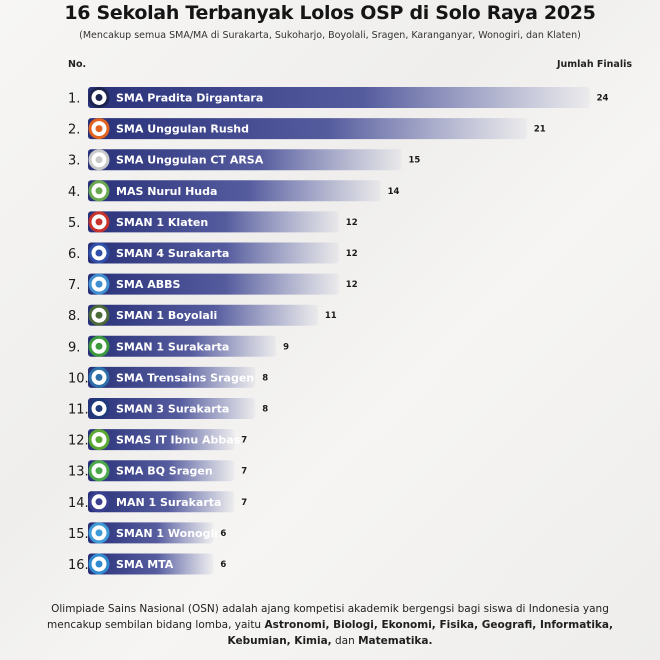 The width and height of the screenshot is (660, 660). I want to click on school-name-label: MAS Nurul Huda, so click(166, 191).